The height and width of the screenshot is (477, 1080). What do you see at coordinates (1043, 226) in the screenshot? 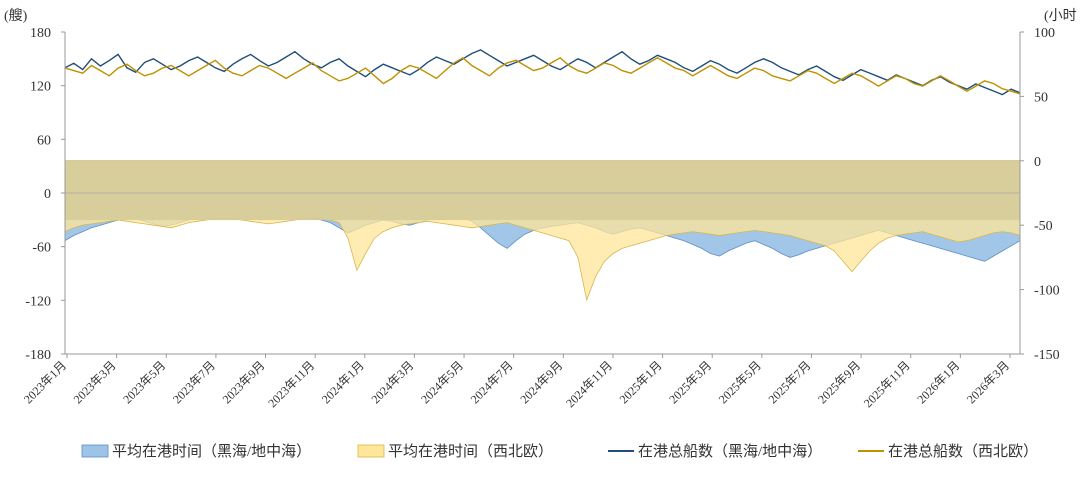
I see `right-tick-label: -50` at bounding box center [1043, 226].